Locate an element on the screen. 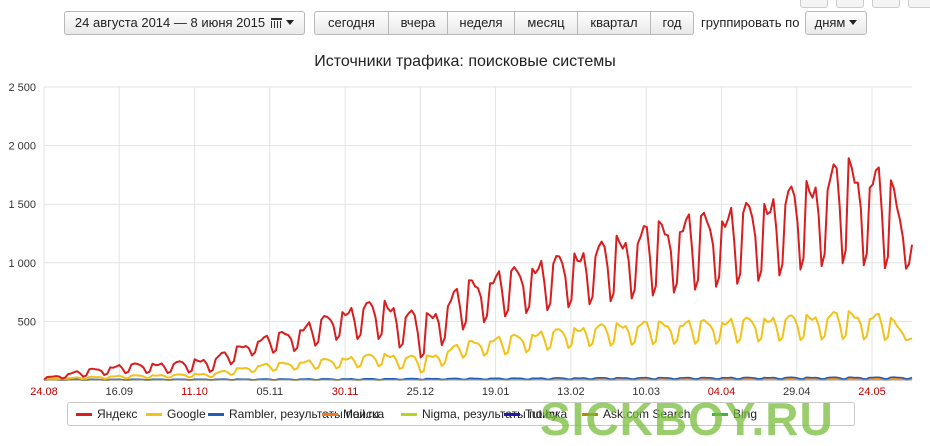 This screenshot has height=446, width=930. x-tick-label: 11.10 is located at coordinates (194, 392).